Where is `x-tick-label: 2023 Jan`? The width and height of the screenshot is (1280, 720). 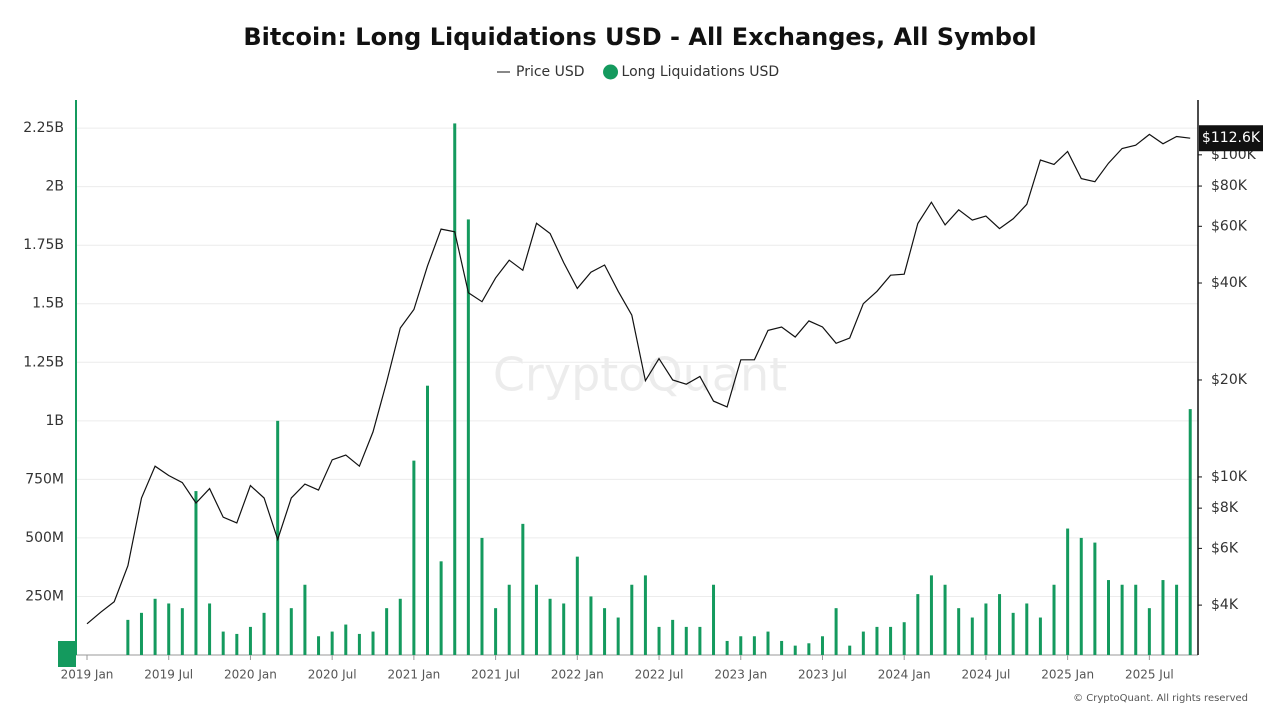
x-tick-label: 2023 Jan is located at coordinates (740, 675).